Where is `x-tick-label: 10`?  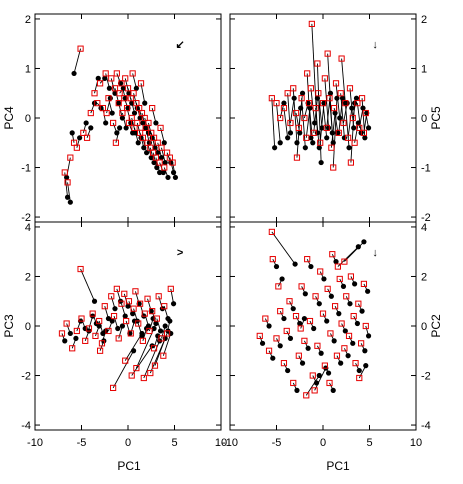
x-tick-label: 10 is located at coordinates (221, 443).